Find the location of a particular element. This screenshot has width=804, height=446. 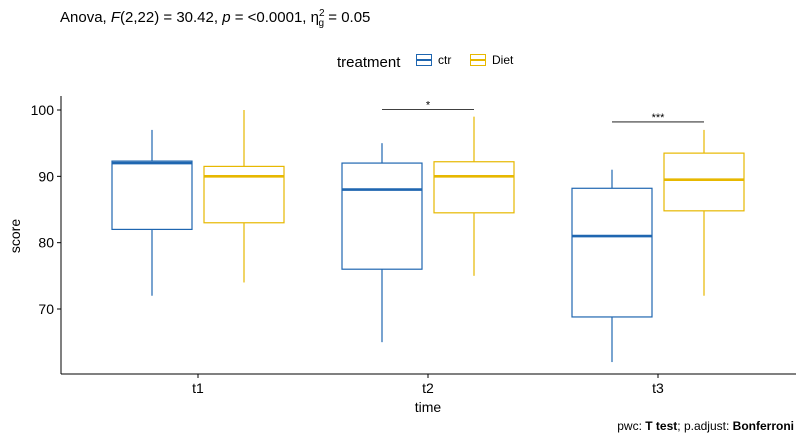

legend-title: treatment is located at coordinates (369, 62).